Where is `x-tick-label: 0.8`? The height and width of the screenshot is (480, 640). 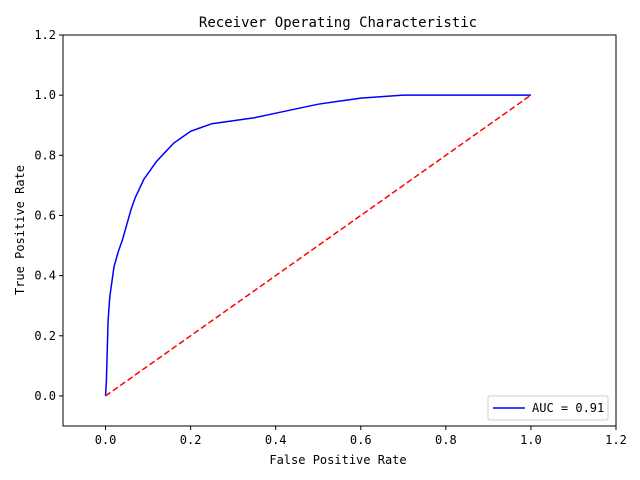
x-tick-label: 0.8 is located at coordinates (446, 440).